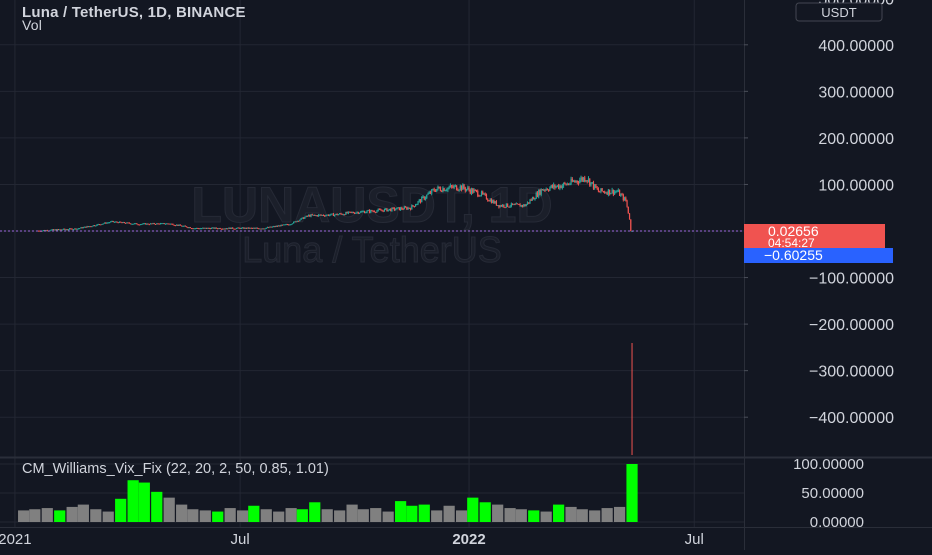 The height and width of the screenshot is (555, 932). Describe the element at coordinates (856, 92) in the screenshot. I see `price-tick-label: 300.00000` at that location.